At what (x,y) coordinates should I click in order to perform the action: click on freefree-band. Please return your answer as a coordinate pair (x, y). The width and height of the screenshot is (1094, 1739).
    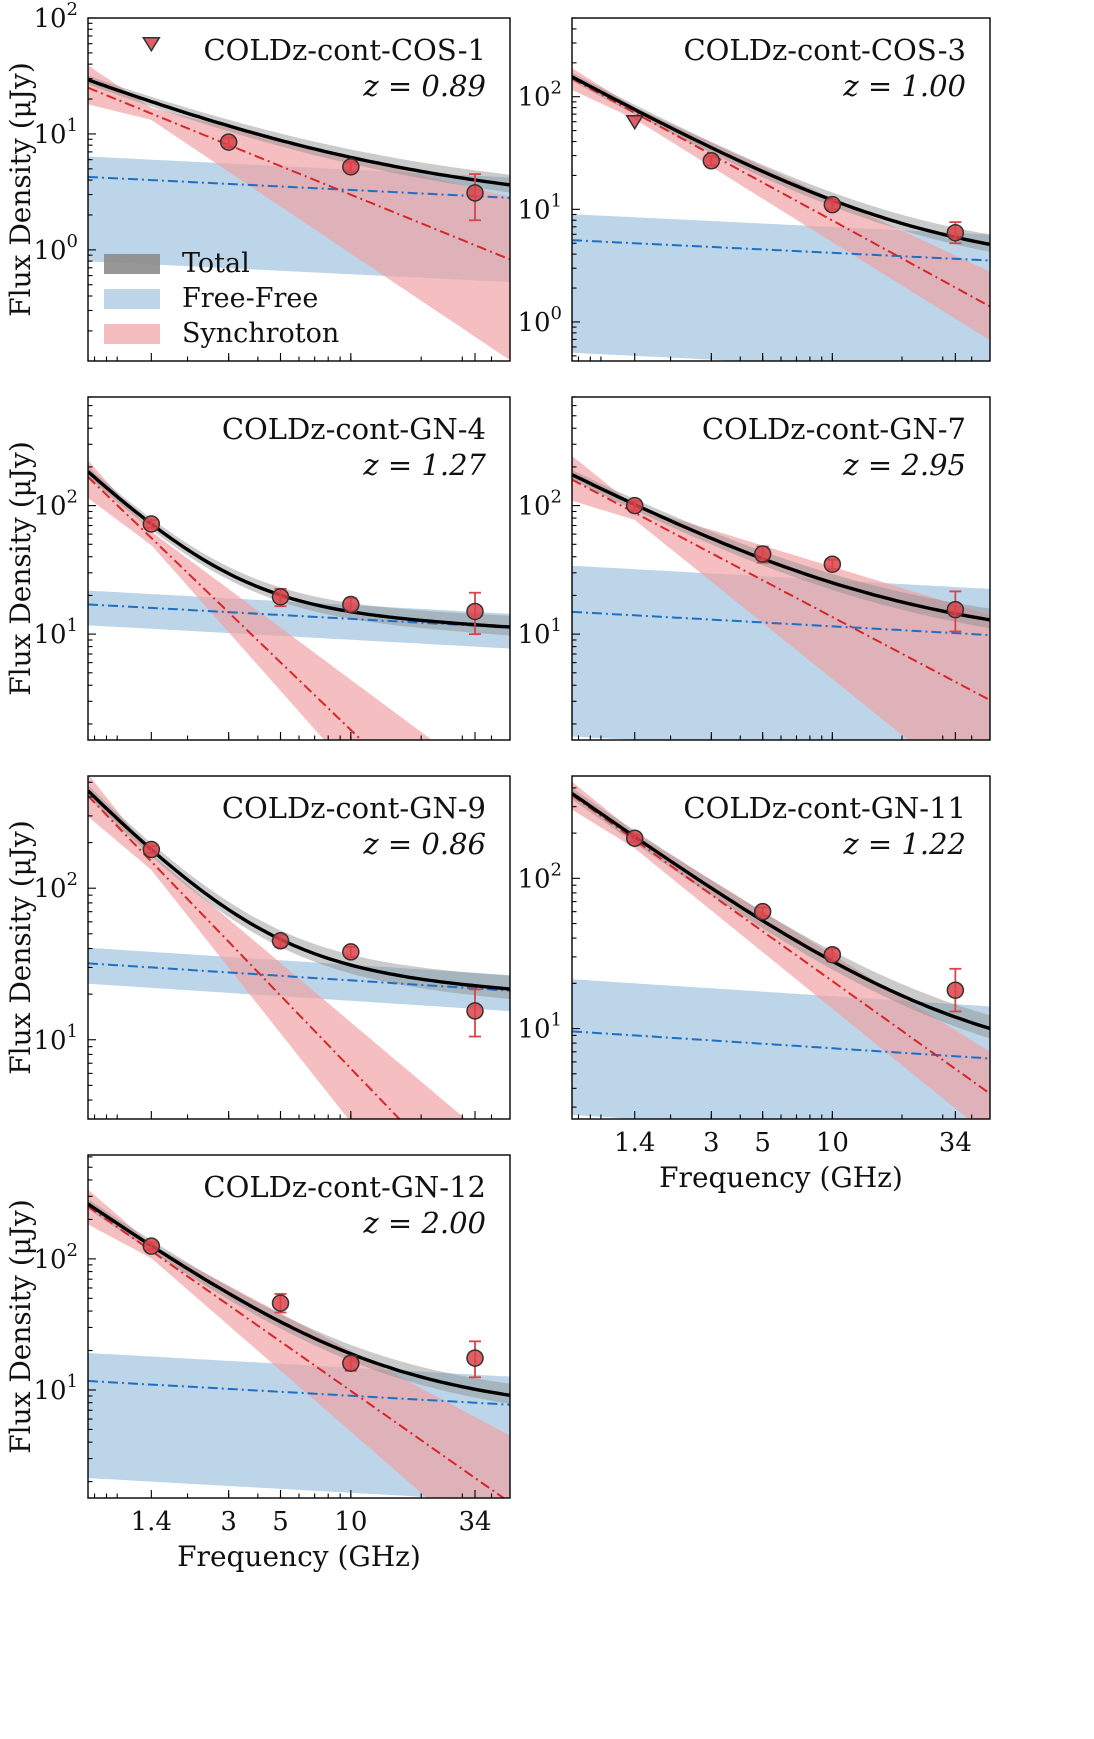
    Looking at the image, I should click on (299, 619).